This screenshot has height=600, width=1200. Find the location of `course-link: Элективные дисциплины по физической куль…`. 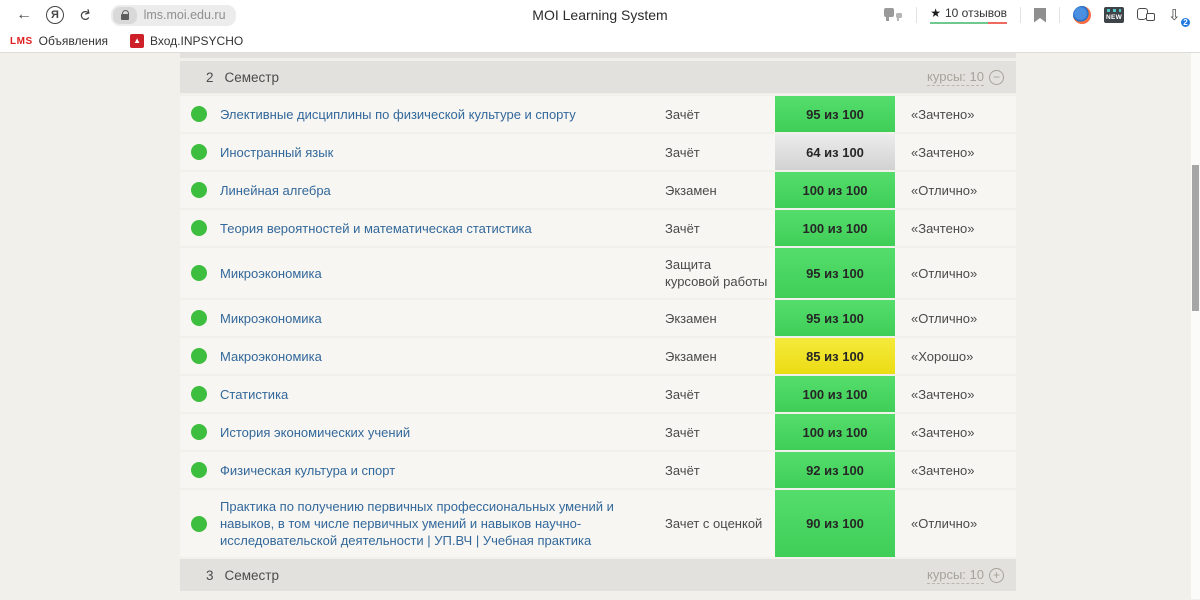

course-link: Элективные дисциплины по физической куль… is located at coordinates (398, 114).